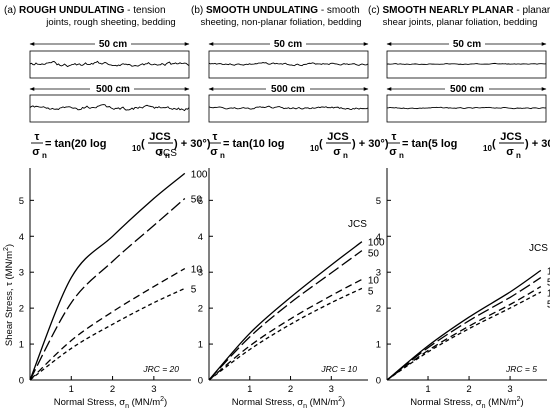 The image size is (550, 410). I want to click on series-label-jcs-10: 10, so click(197, 270).